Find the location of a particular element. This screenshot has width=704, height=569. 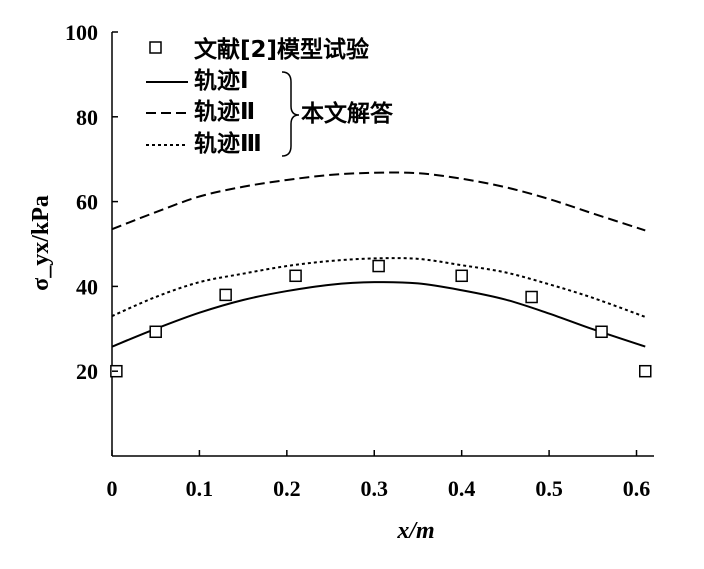

x-tick-label: 0.3 is located at coordinates (375, 488).